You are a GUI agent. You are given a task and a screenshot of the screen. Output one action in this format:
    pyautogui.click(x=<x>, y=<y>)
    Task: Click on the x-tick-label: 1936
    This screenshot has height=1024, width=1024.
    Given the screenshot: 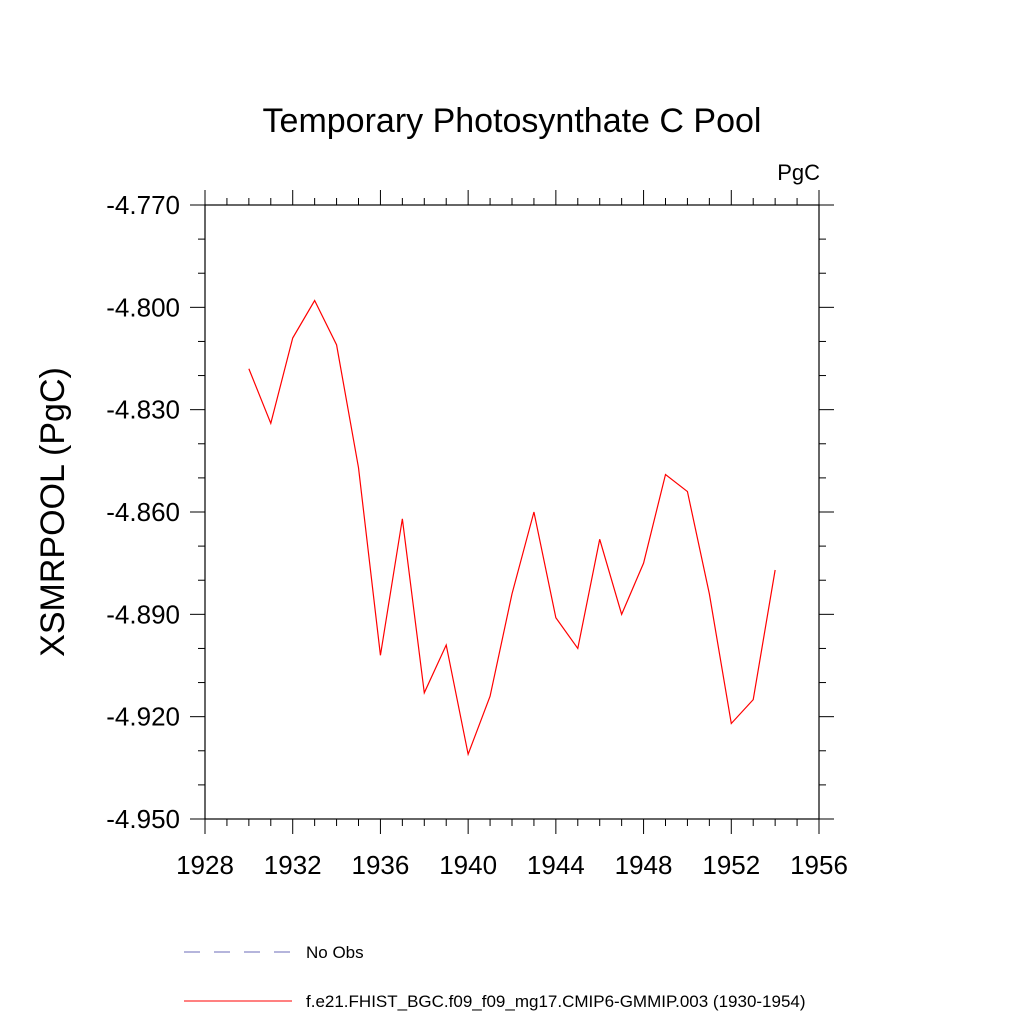 What is the action you would take?
    pyautogui.click(x=381, y=865)
    